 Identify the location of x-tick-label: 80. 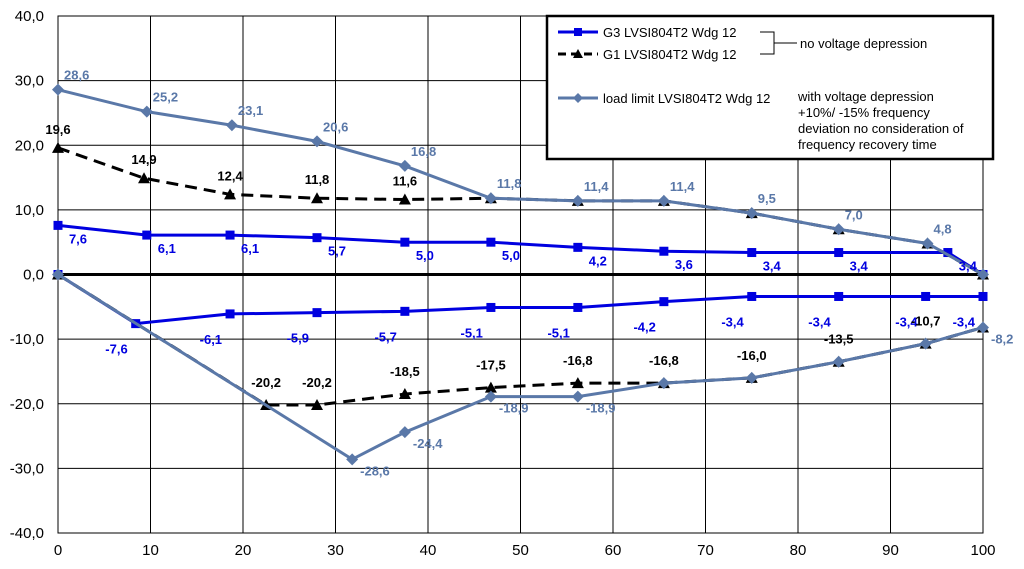
(798, 550).